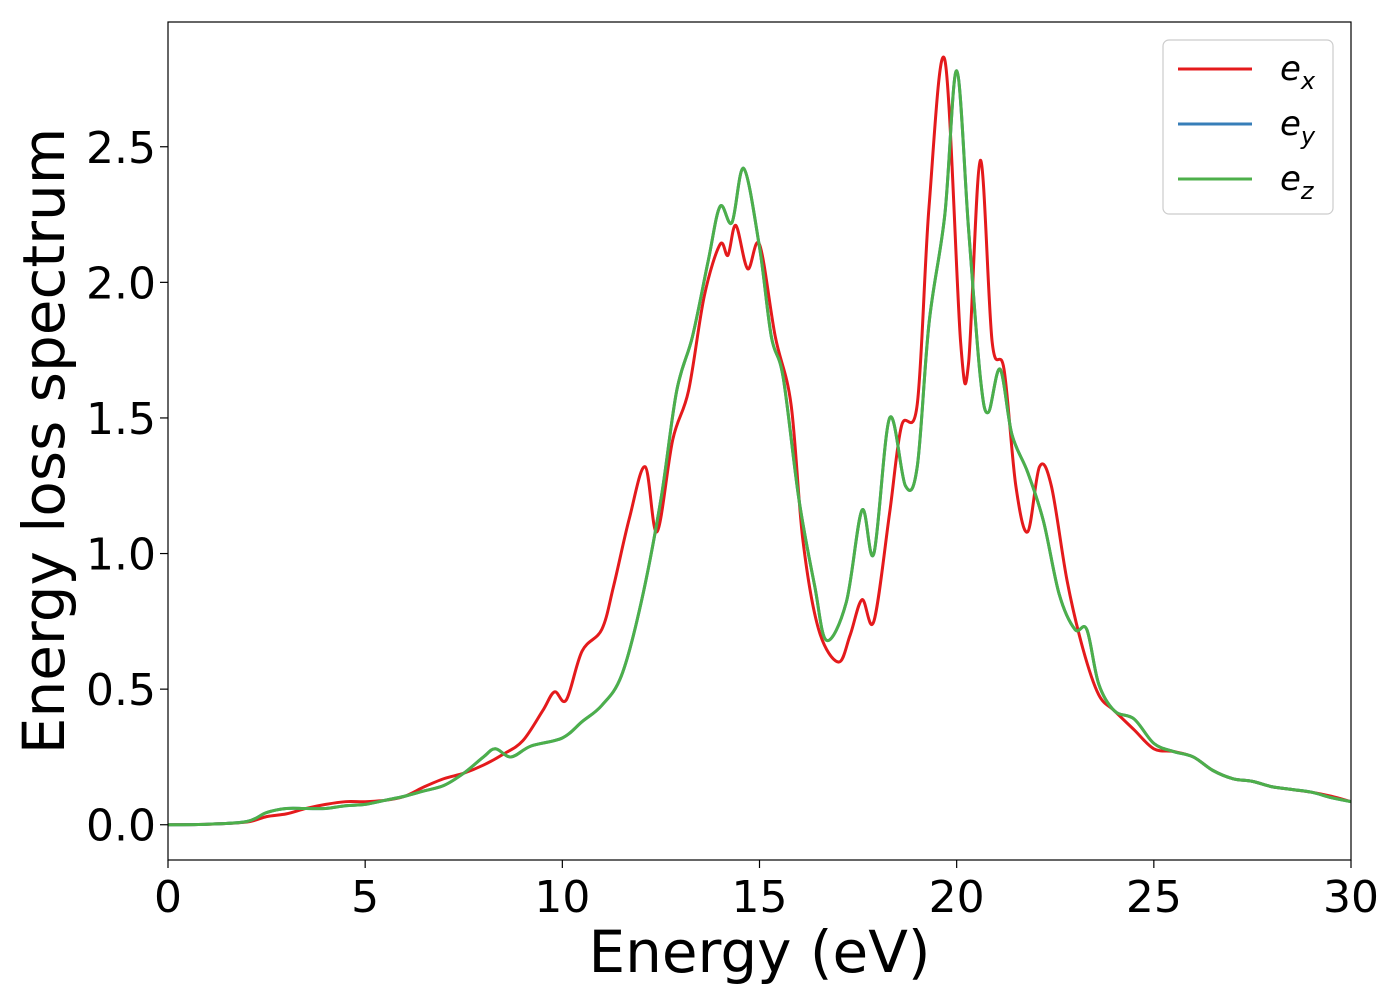  Describe the element at coordinates (168, 897) in the screenshot. I see `x-tick-label: 0` at that location.